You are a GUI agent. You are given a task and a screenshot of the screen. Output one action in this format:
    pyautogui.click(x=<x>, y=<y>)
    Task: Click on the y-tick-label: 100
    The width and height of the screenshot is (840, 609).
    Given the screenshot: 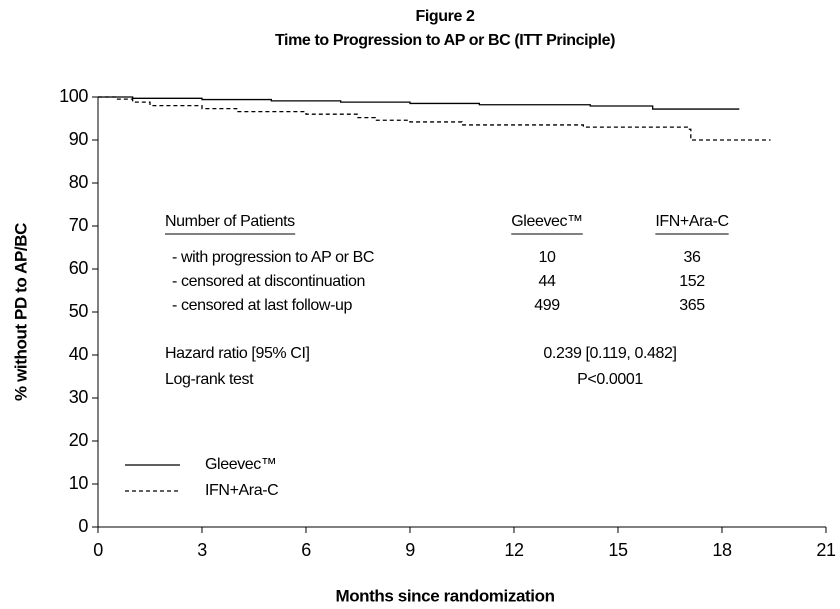 What is the action you would take?
    pyautogui.click(x=73, y=96)
    